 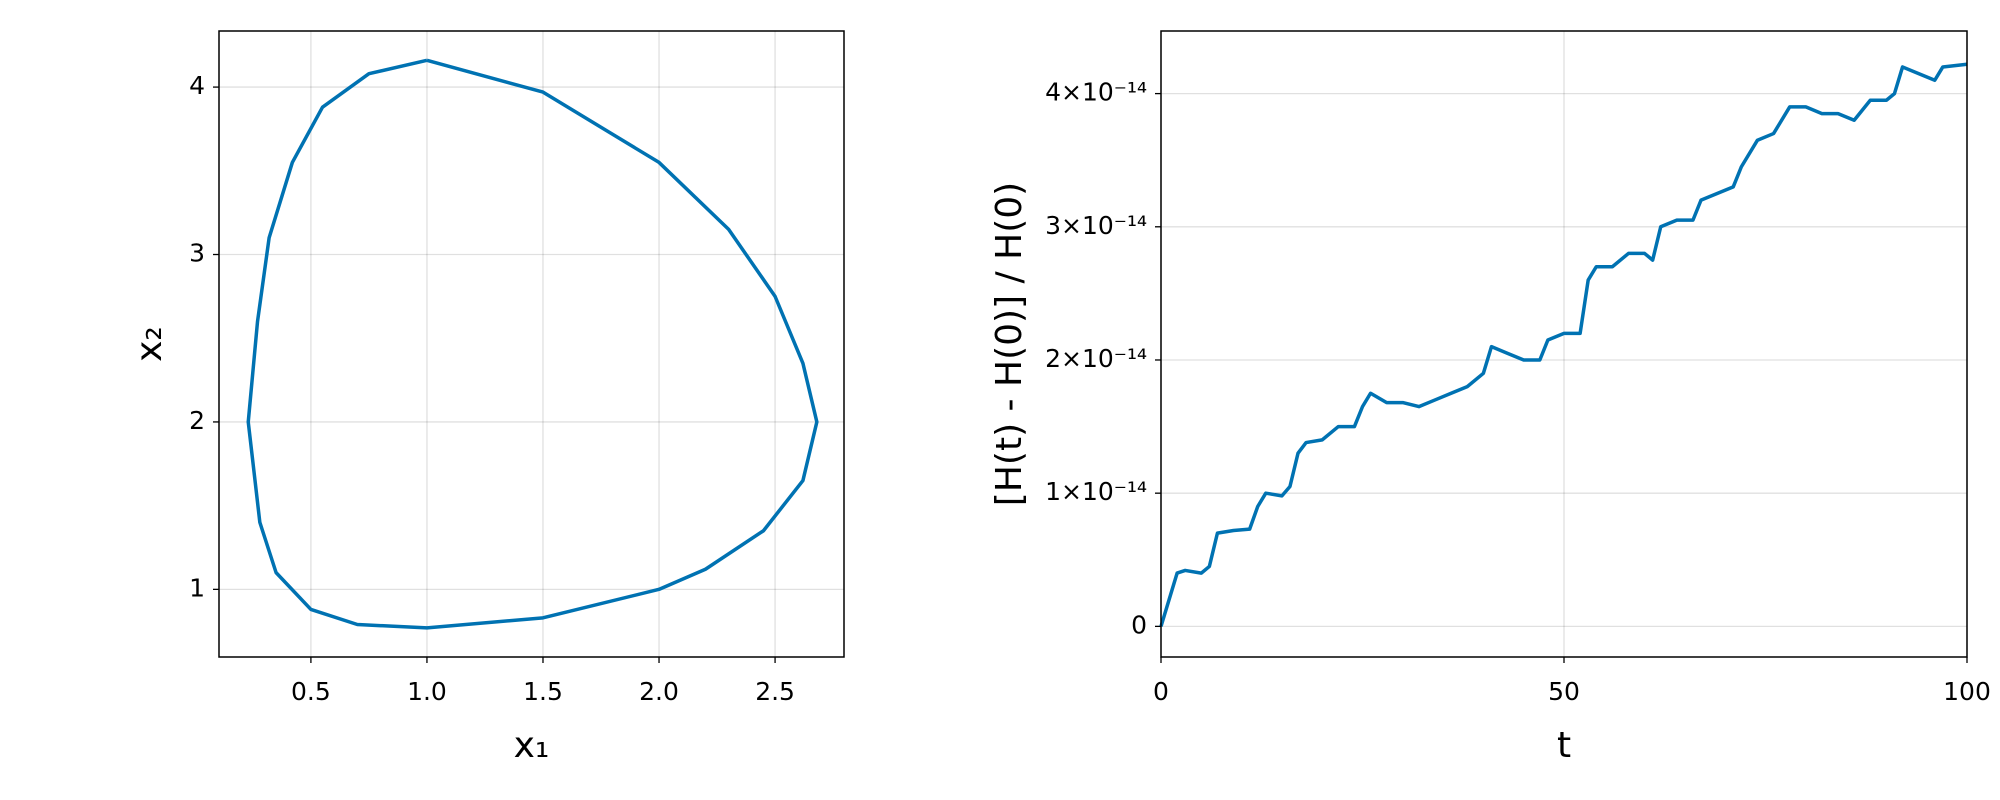 I want to click on y-tick-label: 2×10⁻¹⁴, so click(x=1096, y=358).